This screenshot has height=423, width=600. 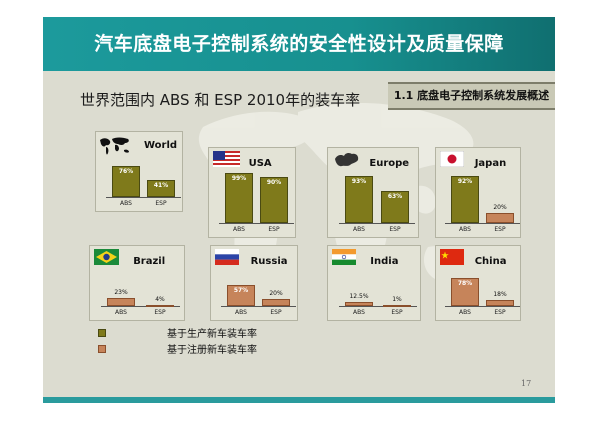 I want to click on bar-abs: 57%, so click(x=241, y=295).